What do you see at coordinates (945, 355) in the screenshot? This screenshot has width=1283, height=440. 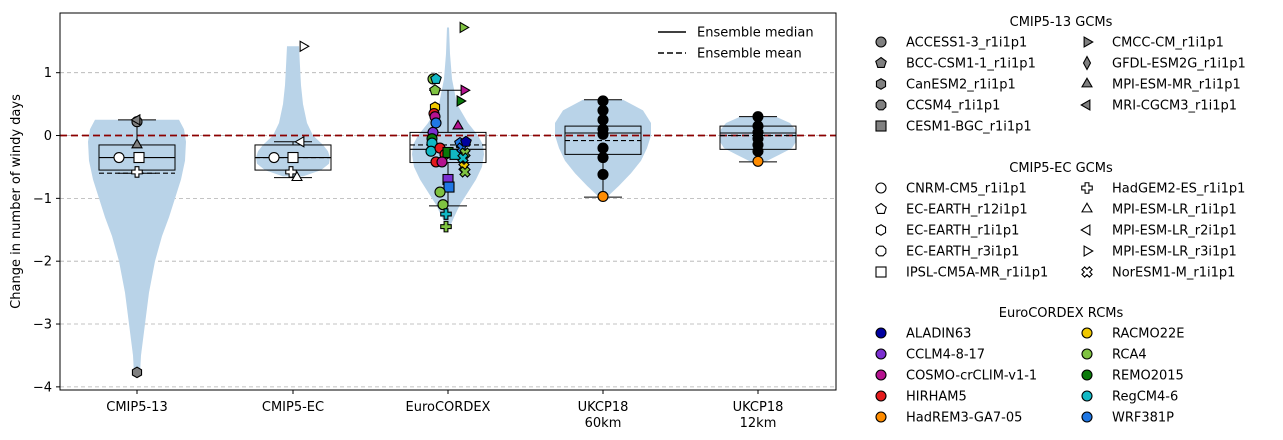 I see `legend-entry-label: CCLM4-8-17` at bounding box center [945, 355].